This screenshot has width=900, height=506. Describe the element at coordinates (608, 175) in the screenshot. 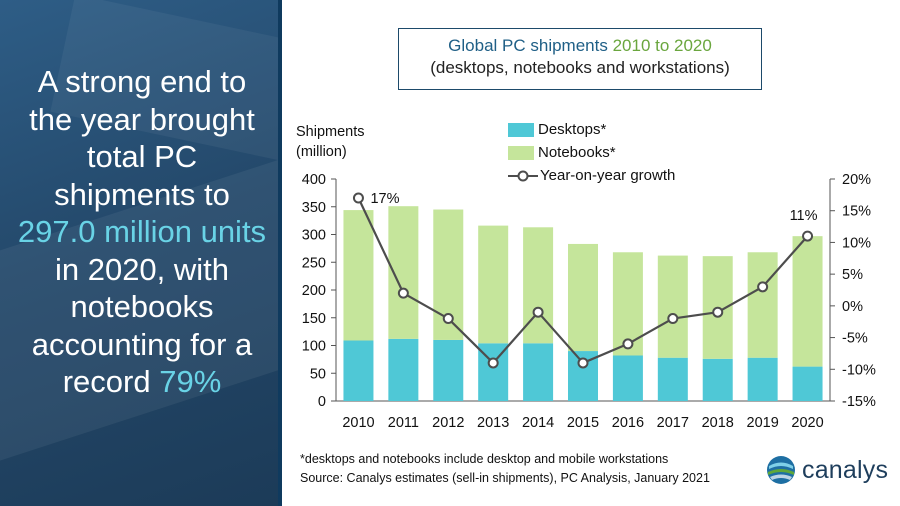

I see `legend-label-growth: Year-on-year growth` at that location.